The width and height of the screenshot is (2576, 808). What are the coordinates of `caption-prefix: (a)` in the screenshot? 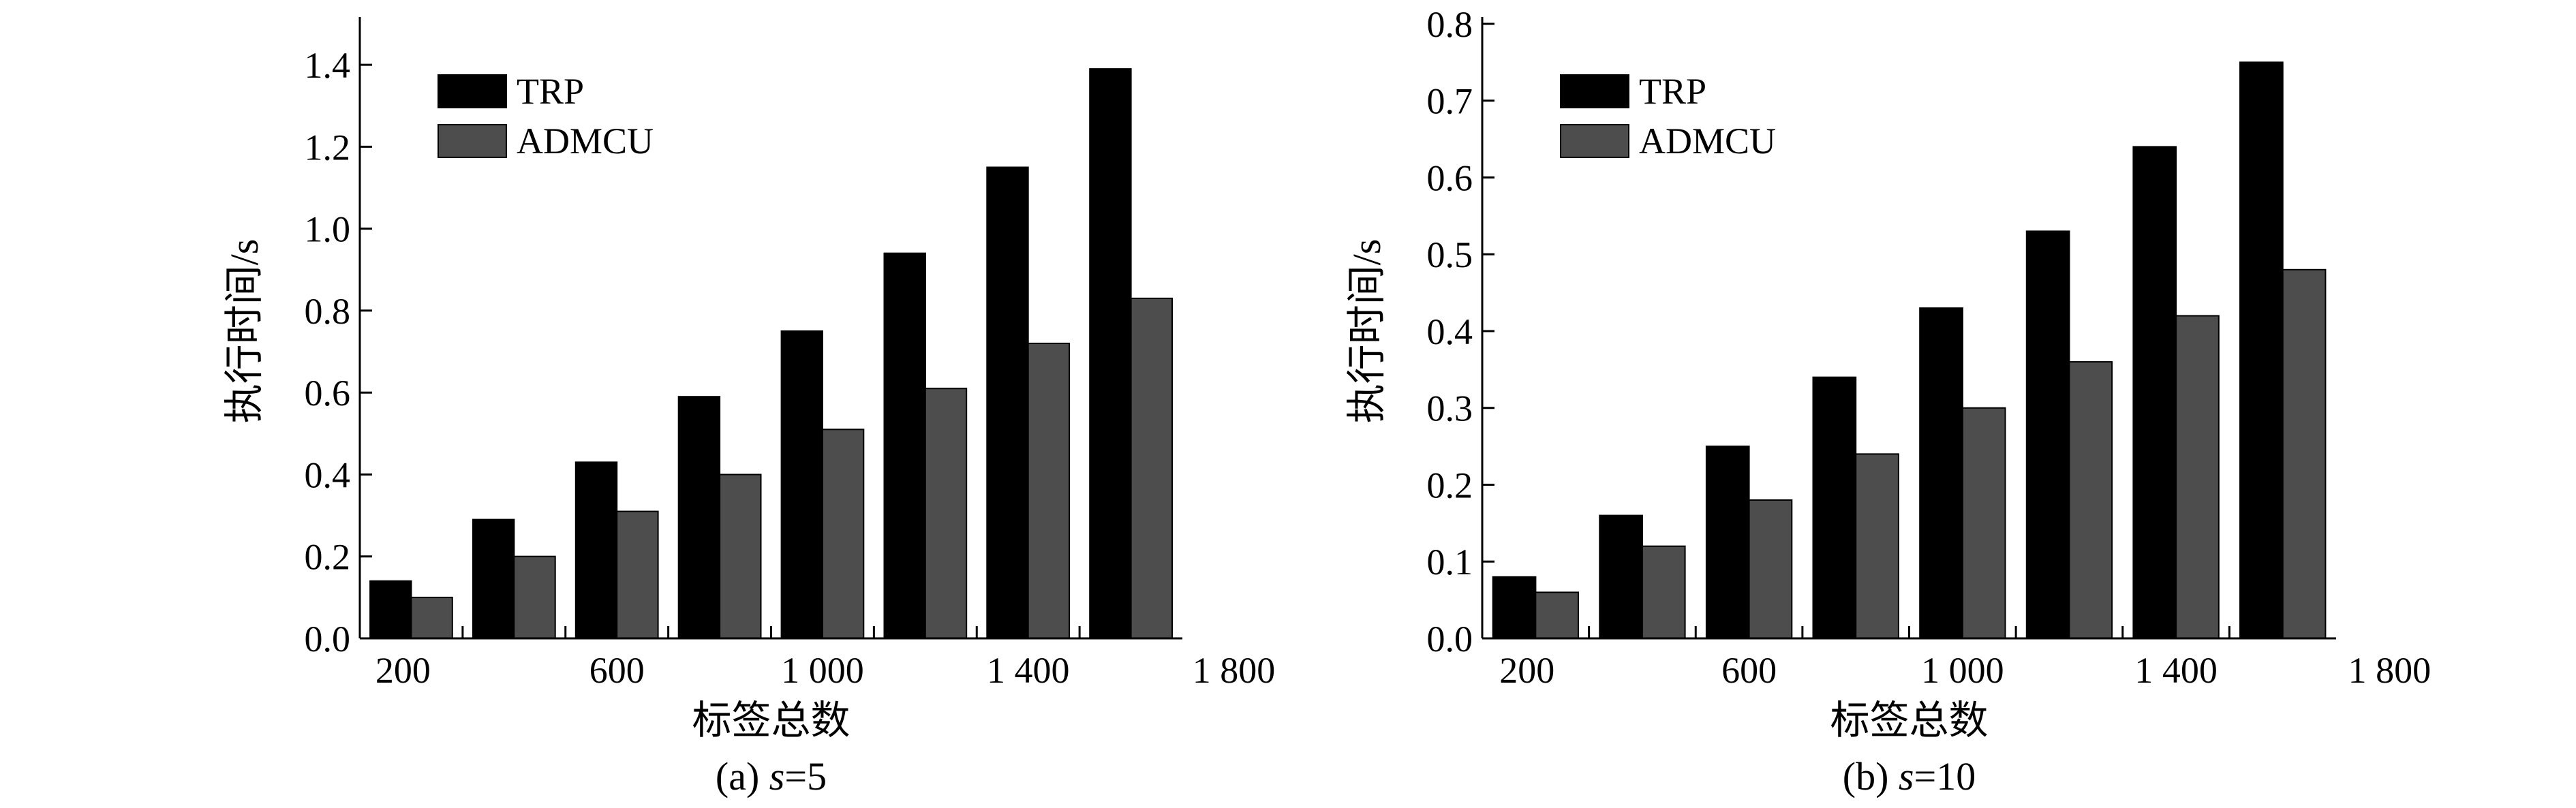 It's located at (743, 776).